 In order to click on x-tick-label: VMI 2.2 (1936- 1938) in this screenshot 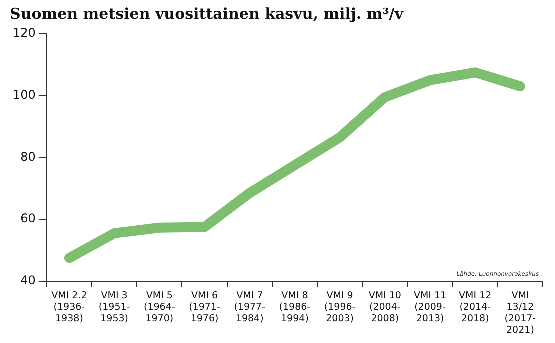, I will do `click(70, 307)`.